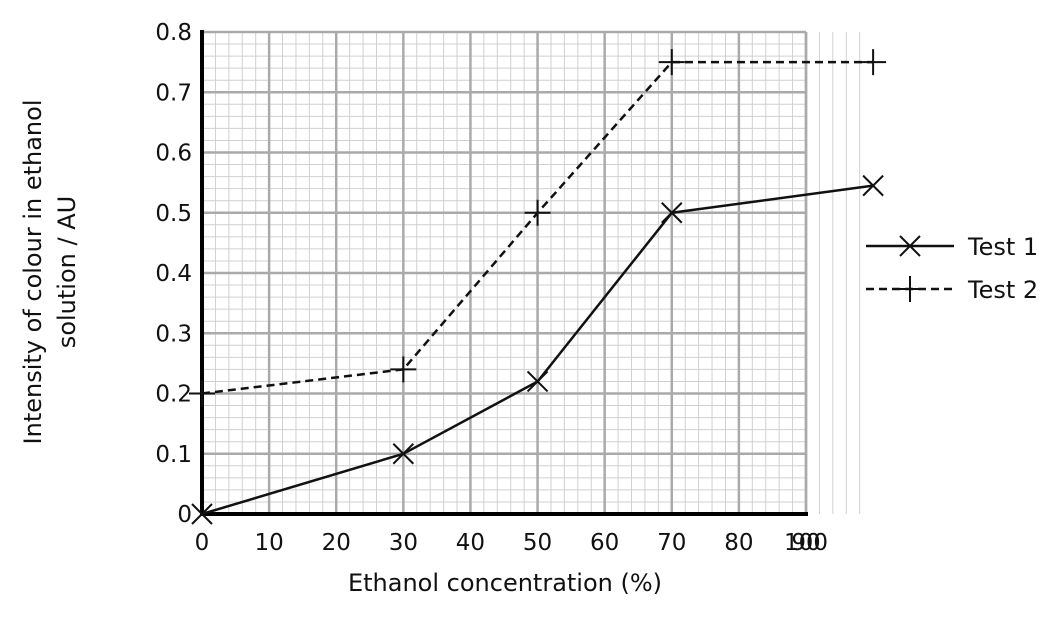  I want to click on x-axis-title: Ethanol concentration (%), so click(505, 583).